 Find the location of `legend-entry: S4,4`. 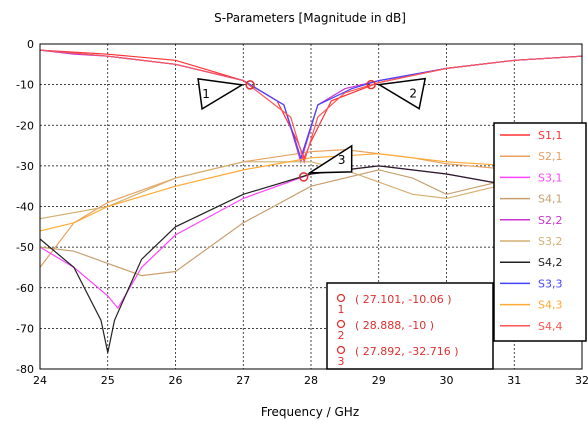

legend-entry: S4,4 is located at coordinates (550, 326).